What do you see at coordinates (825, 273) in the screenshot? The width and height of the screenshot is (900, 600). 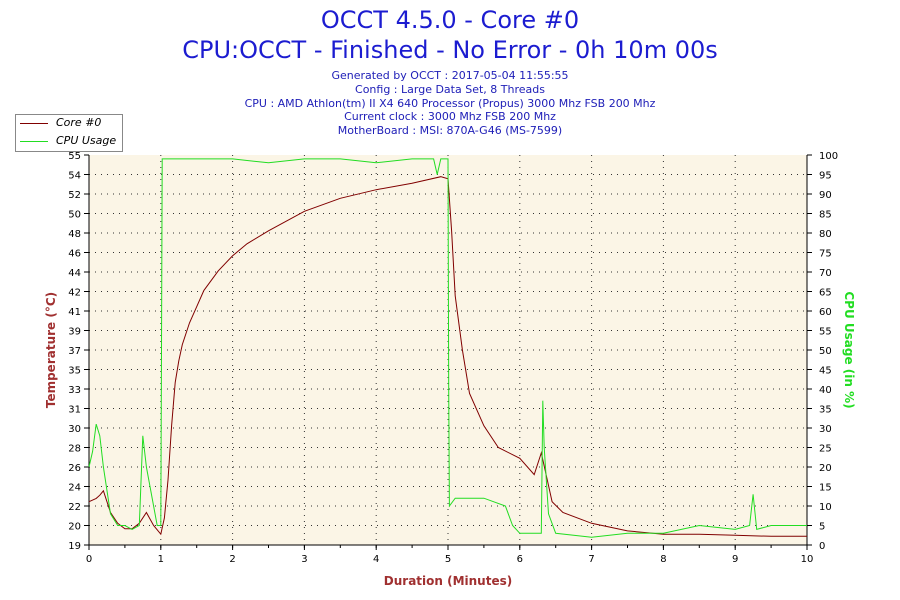 I see `y-right-tick-label: 70` at bounding box center [825, 273].